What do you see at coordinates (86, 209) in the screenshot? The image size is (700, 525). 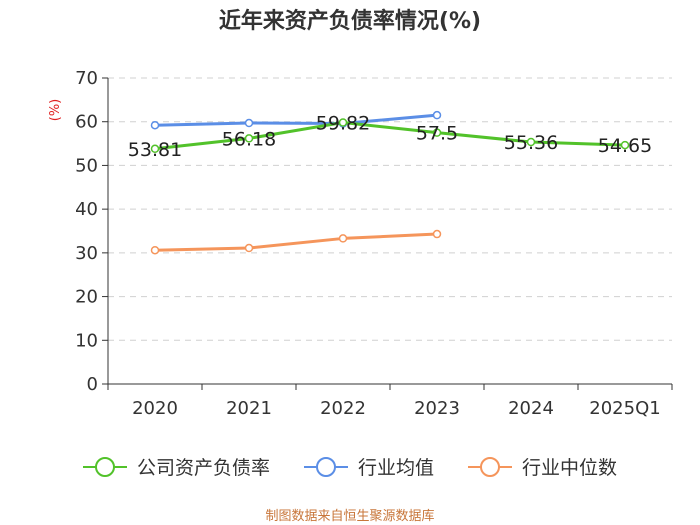 I see `y-tick-label: 40` at bounding box center [86, 209].